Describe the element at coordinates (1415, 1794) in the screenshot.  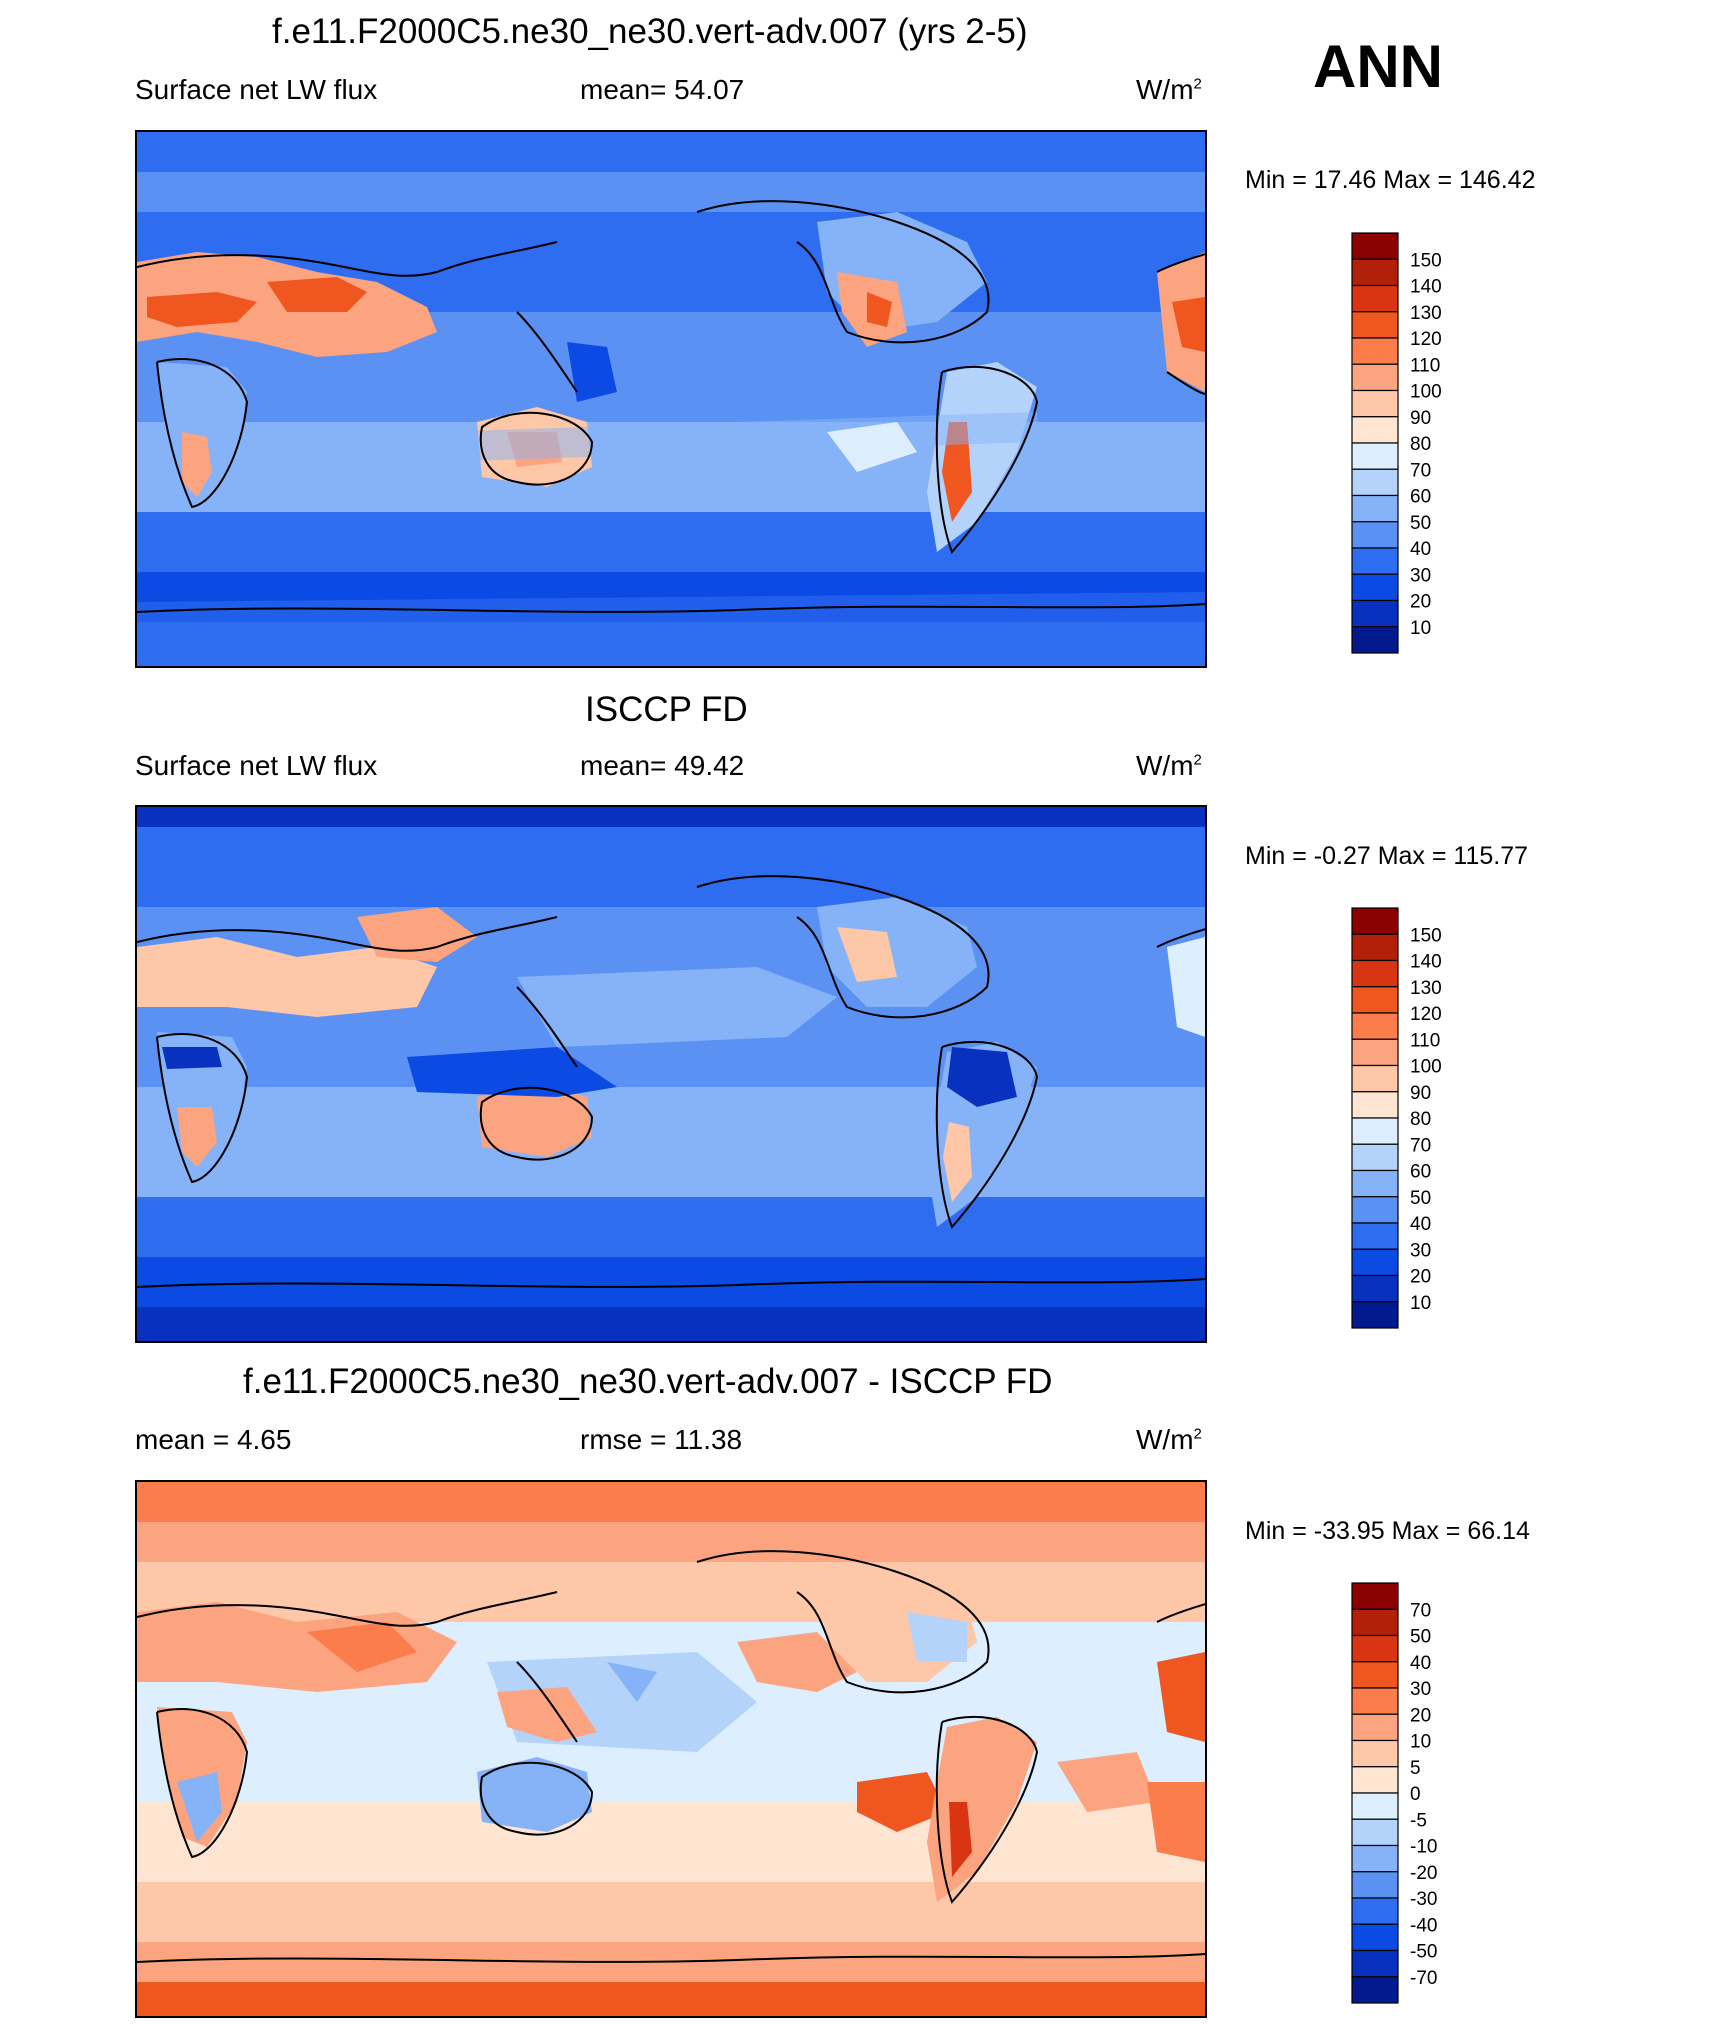
I see `colorbar-tick-label: 0` at that location.